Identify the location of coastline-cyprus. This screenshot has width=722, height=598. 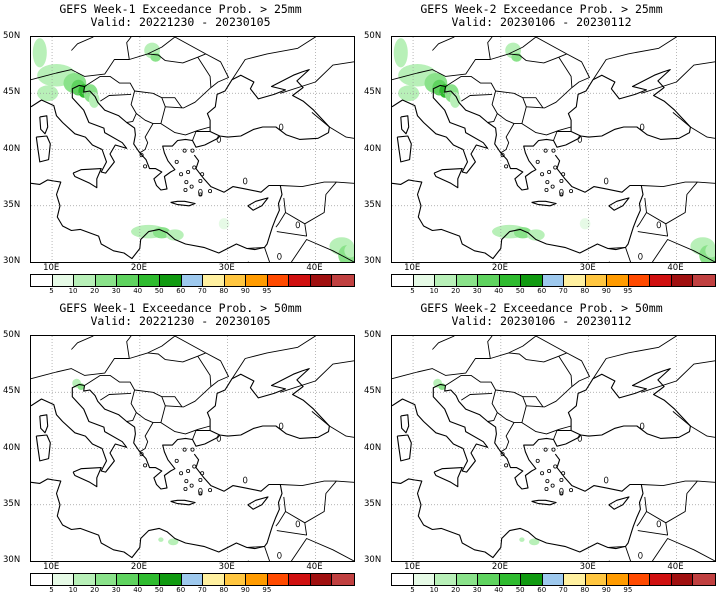
(619, 204).